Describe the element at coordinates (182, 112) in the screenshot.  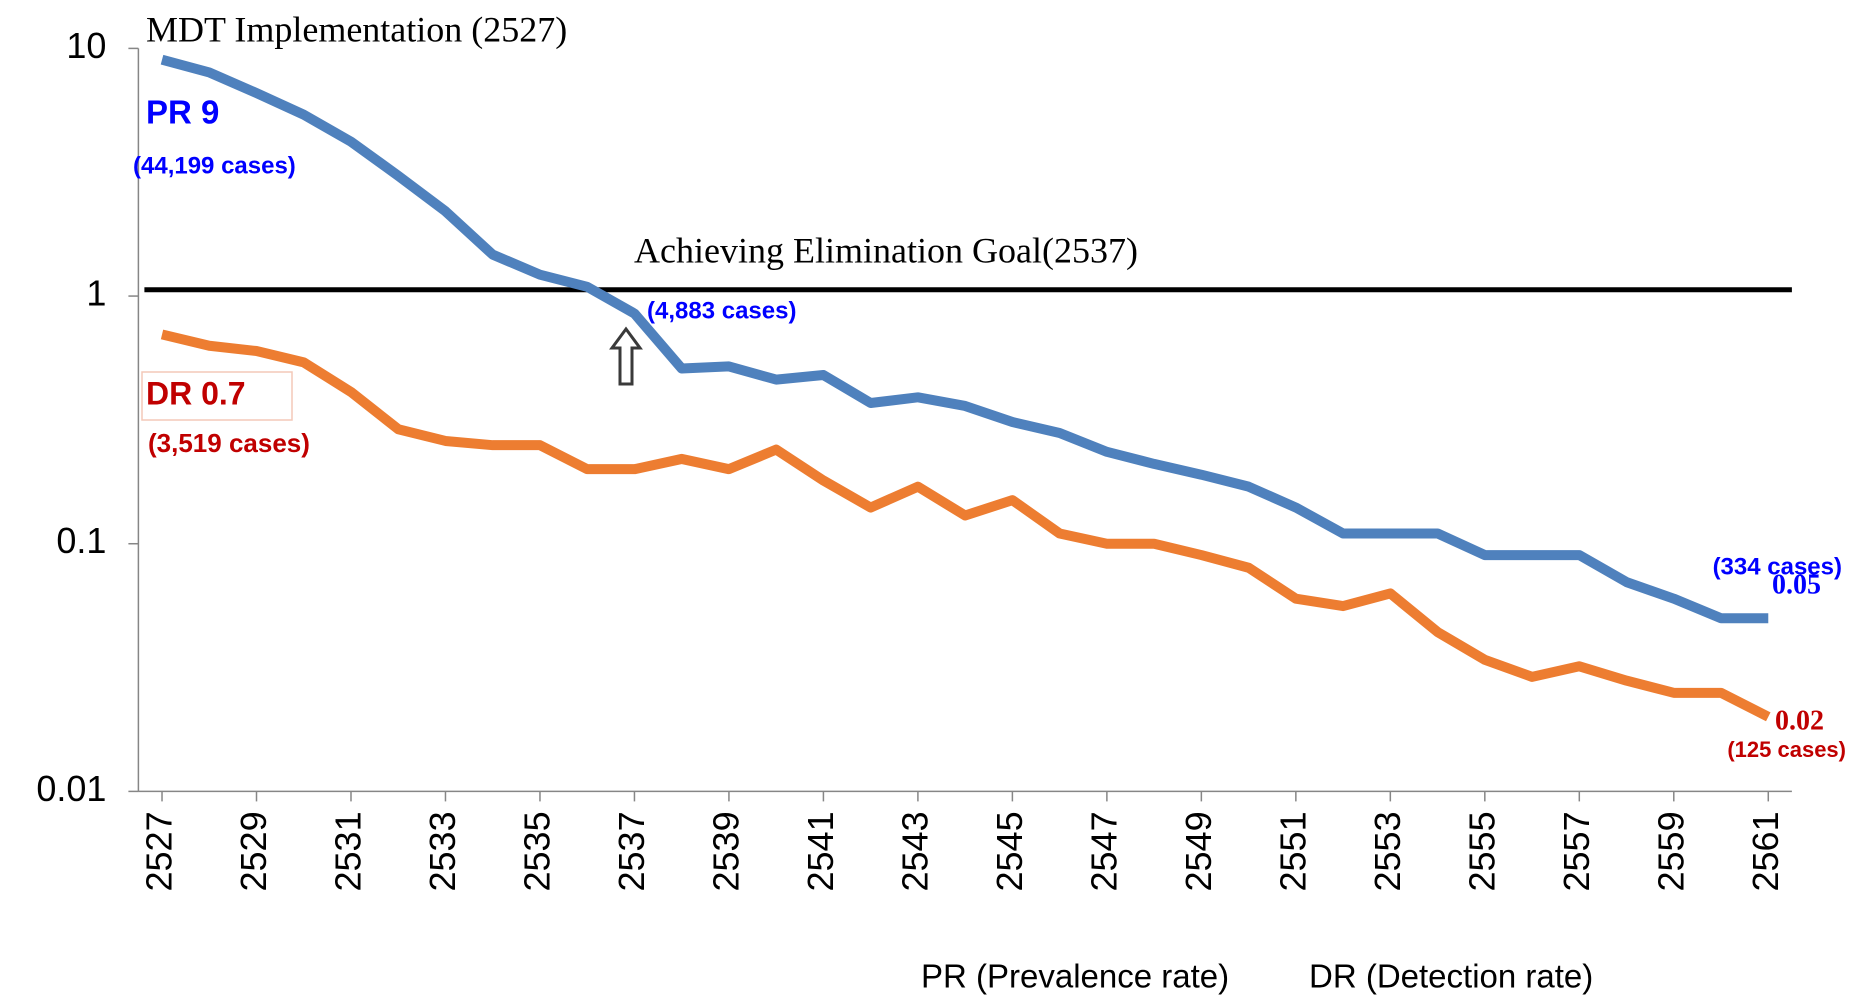
I see `annotation: PR 9` at that location.